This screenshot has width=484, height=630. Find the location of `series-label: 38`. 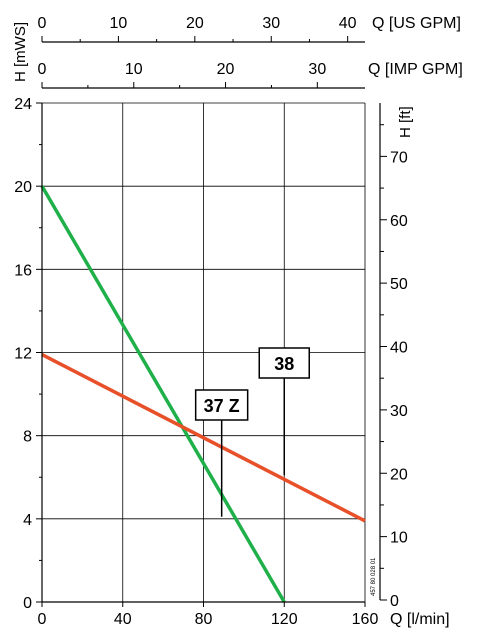

series-label: 38 is located at coordinates (284, 364).